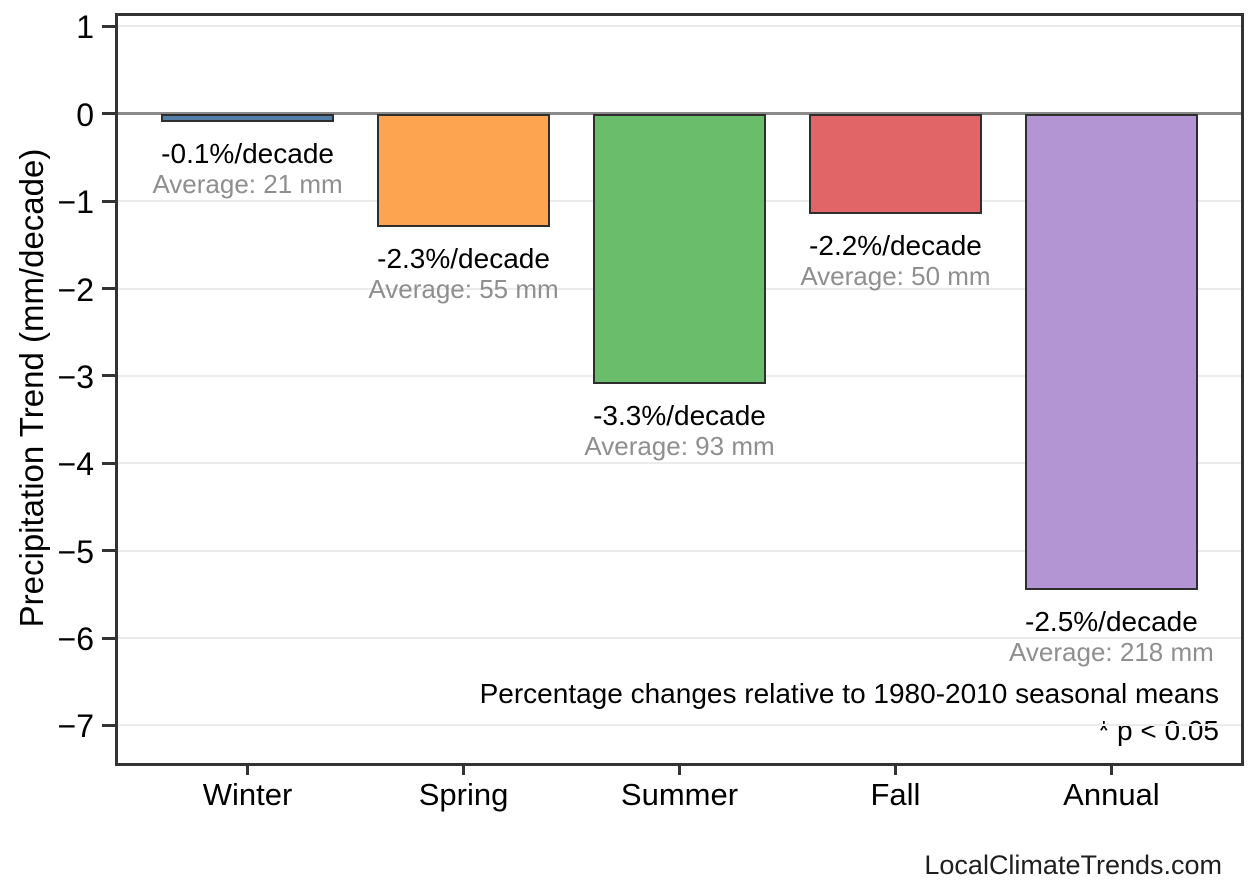 This screenshot has width=1258, height=892. Describe the element at coordinates (108, 638) in the screenshot. I see `y-tick--6` at that location.